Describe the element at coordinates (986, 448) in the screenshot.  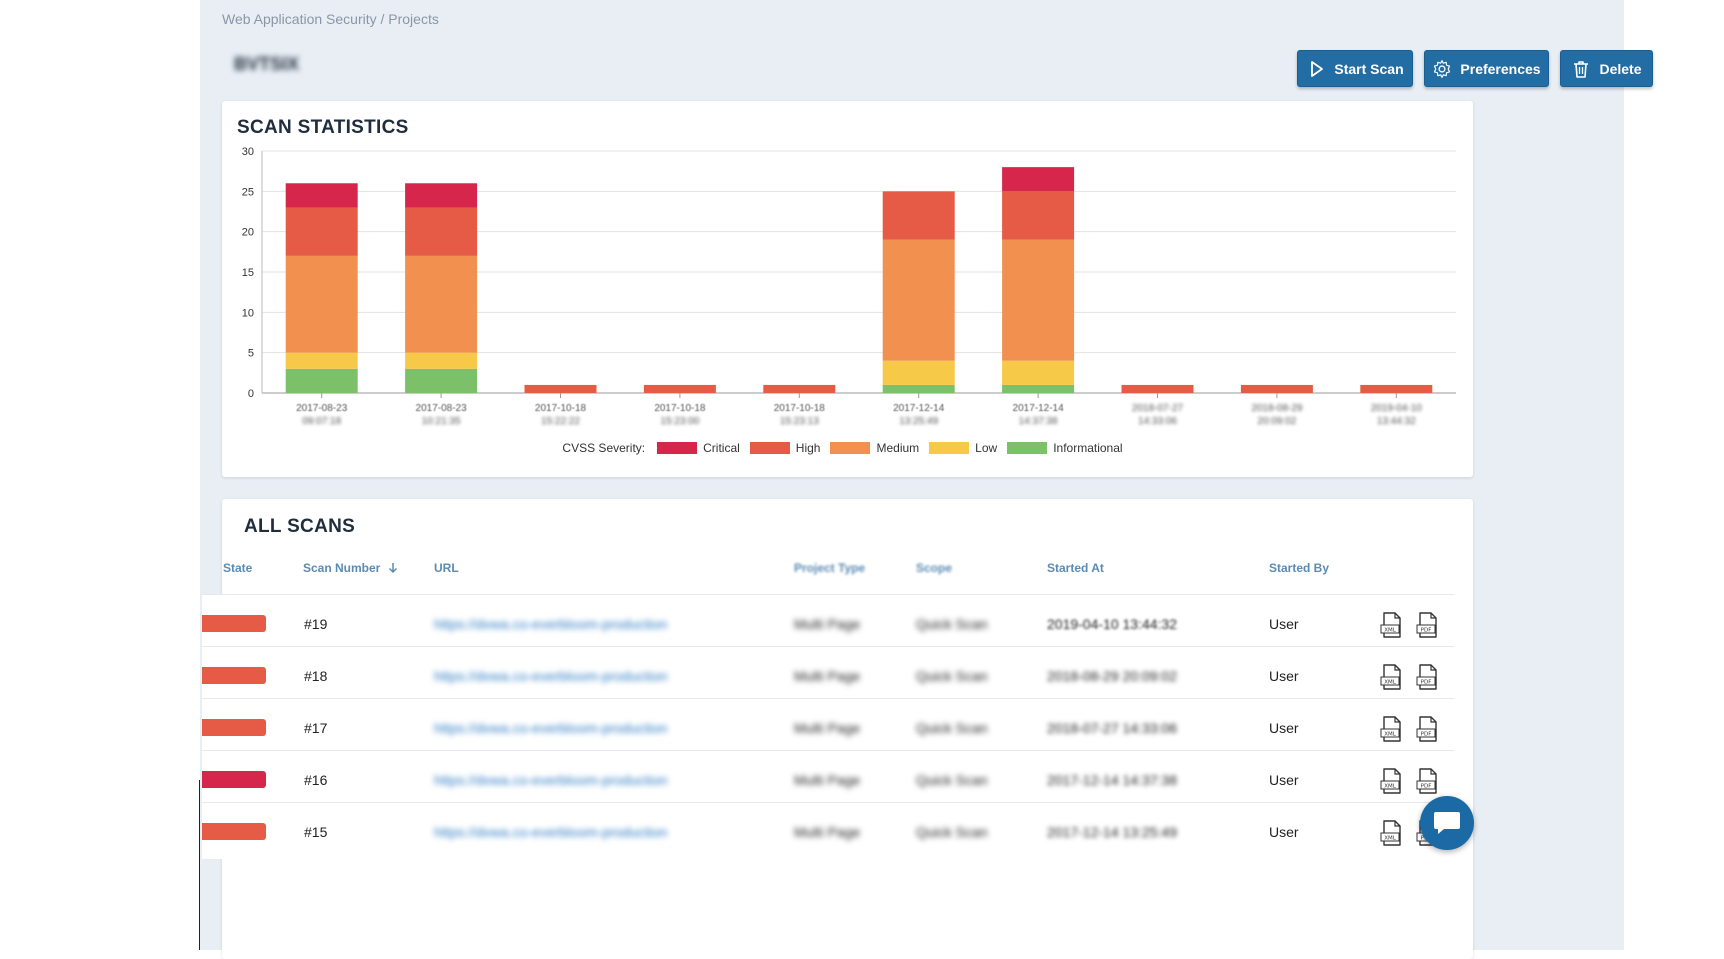
I see `legend-label-low: Low` at that location.